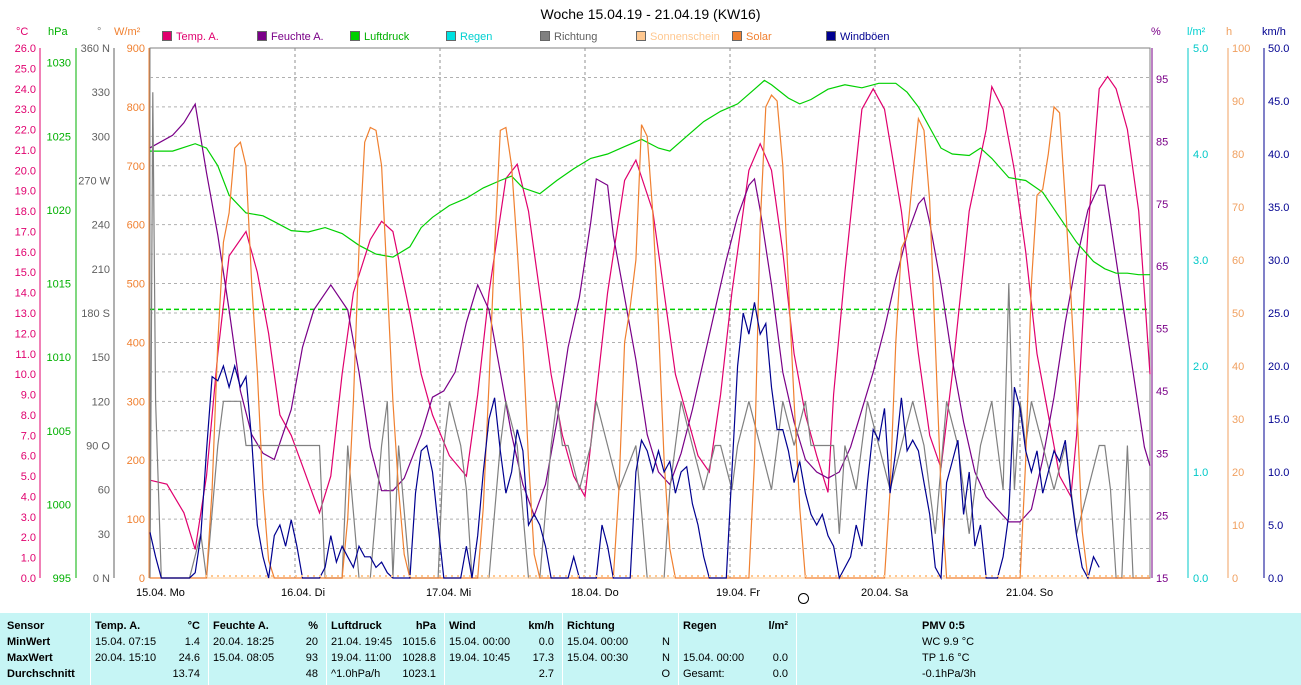 This screenshot has height=685, width=1301. I want to click on tick-label-solar: 0, so click(142, 579).